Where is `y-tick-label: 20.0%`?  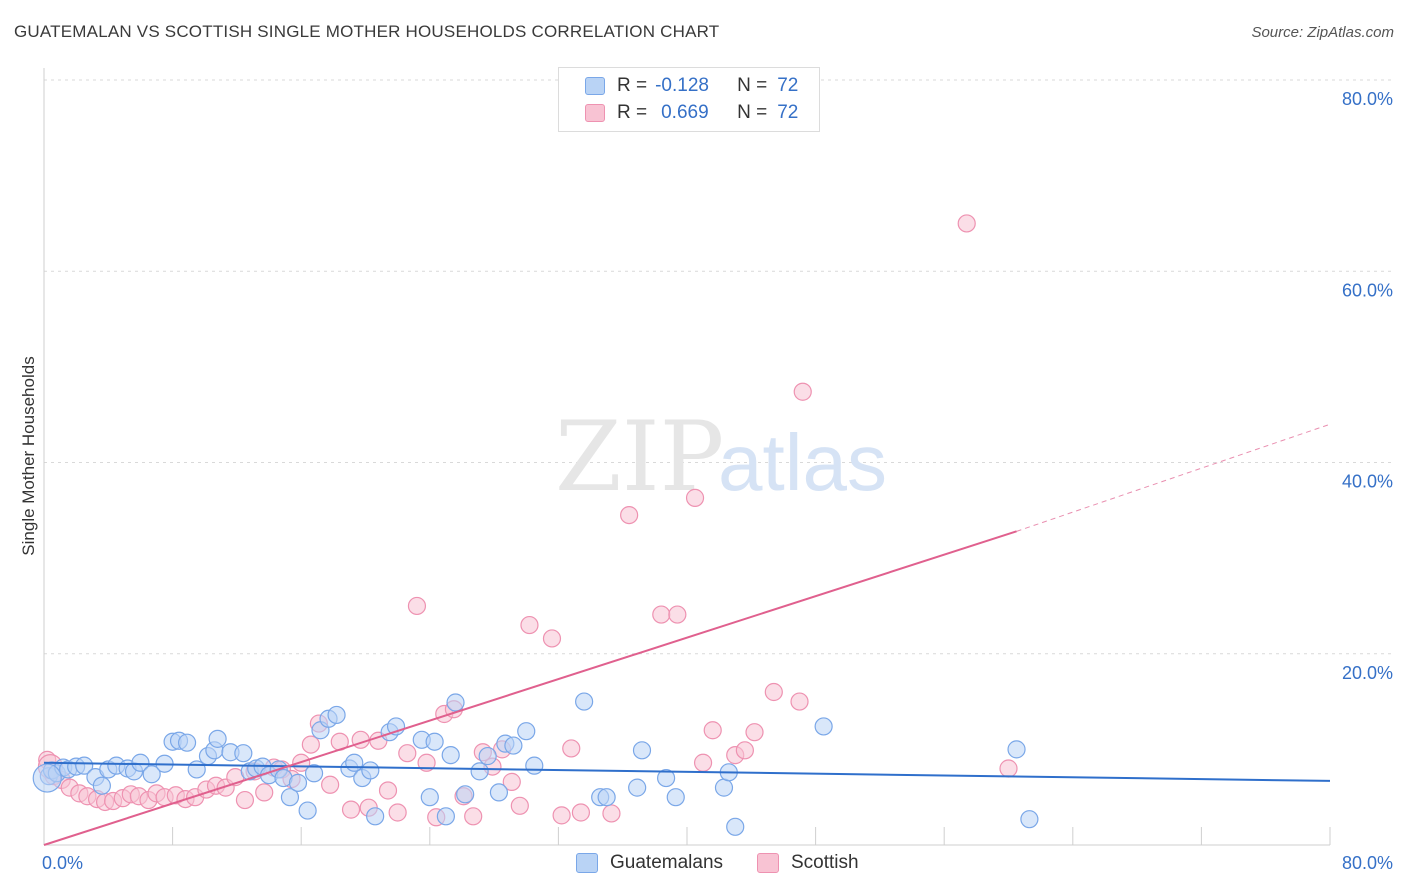 y-tick-label: 20.0% is located at coordinates (1367, 673).